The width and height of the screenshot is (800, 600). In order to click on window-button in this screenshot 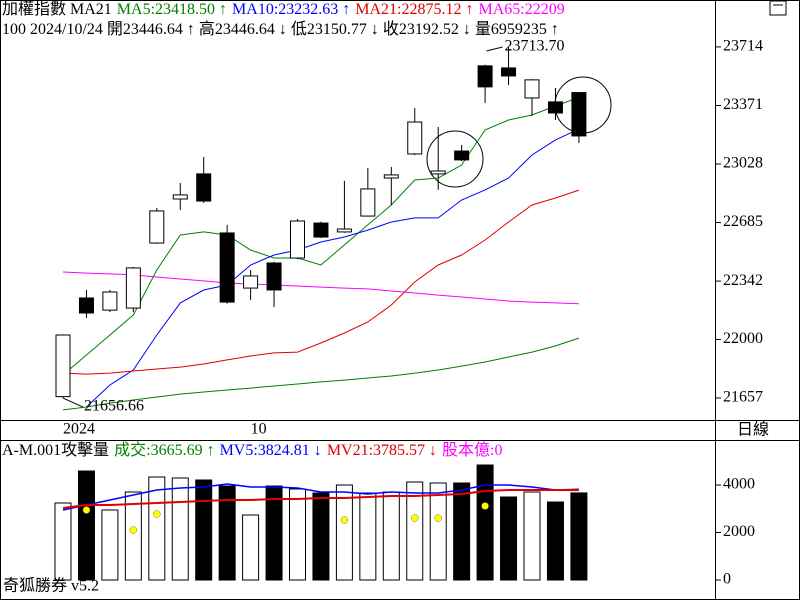, I will do `click(778, 8)`.